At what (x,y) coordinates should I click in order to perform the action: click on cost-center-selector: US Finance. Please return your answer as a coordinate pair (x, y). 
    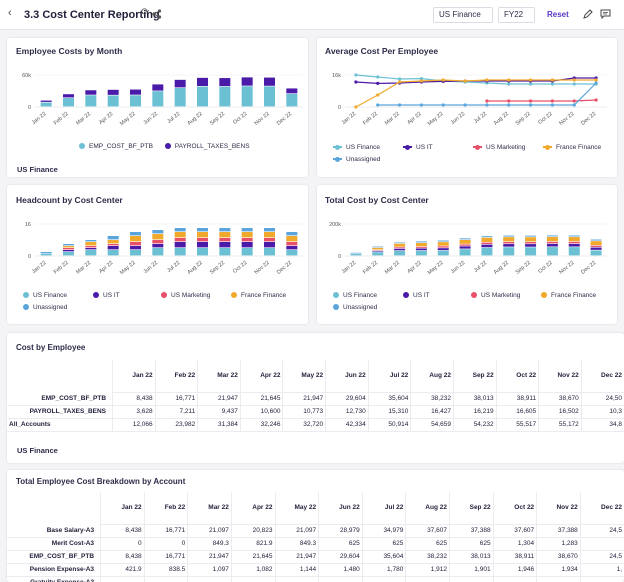
    Looking at the image, I should click on (463, 15).